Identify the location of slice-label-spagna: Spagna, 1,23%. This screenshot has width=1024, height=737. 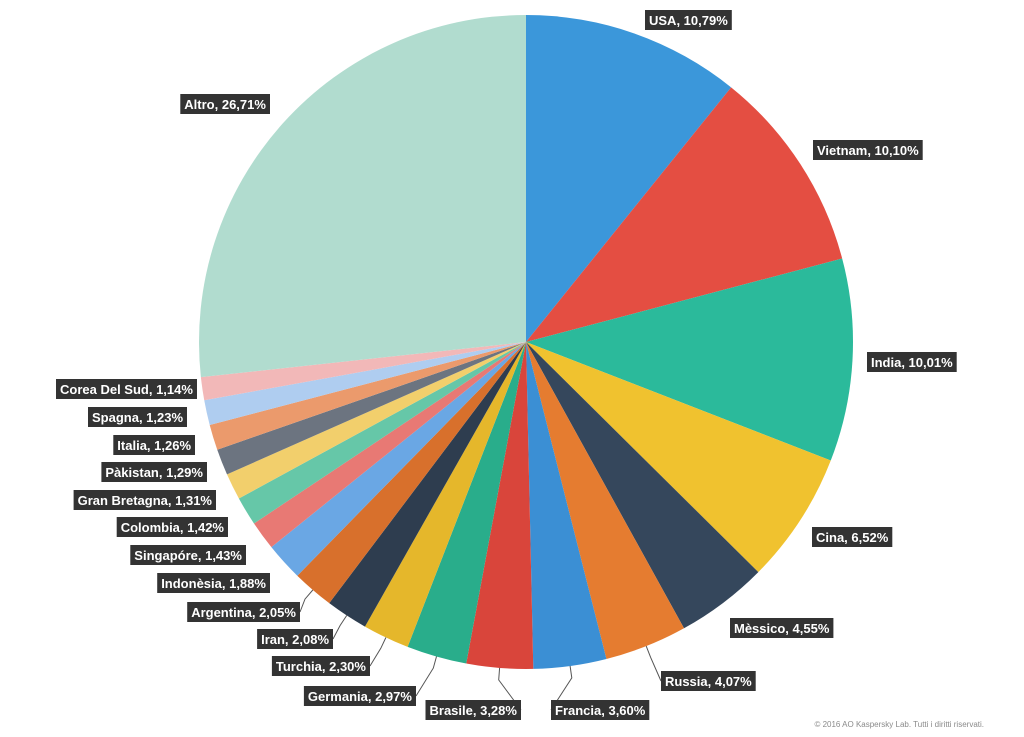
(137, 417).